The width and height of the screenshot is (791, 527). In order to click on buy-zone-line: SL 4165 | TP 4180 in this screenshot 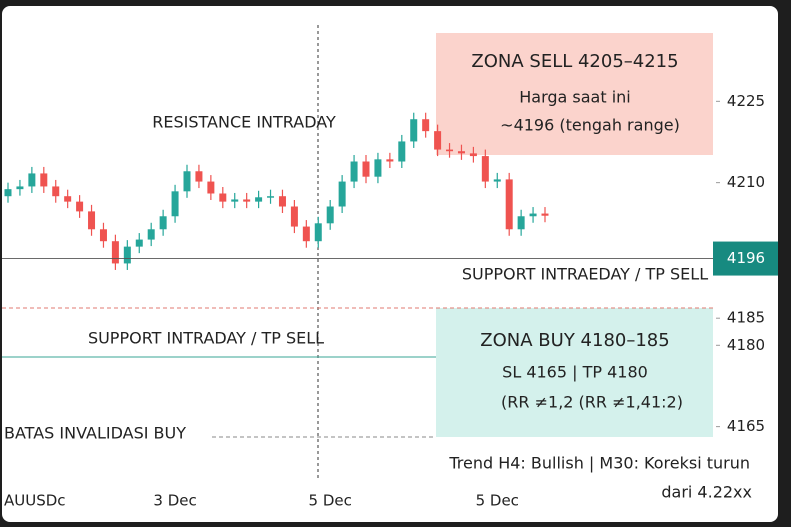, I will do `click(575, 372)`.